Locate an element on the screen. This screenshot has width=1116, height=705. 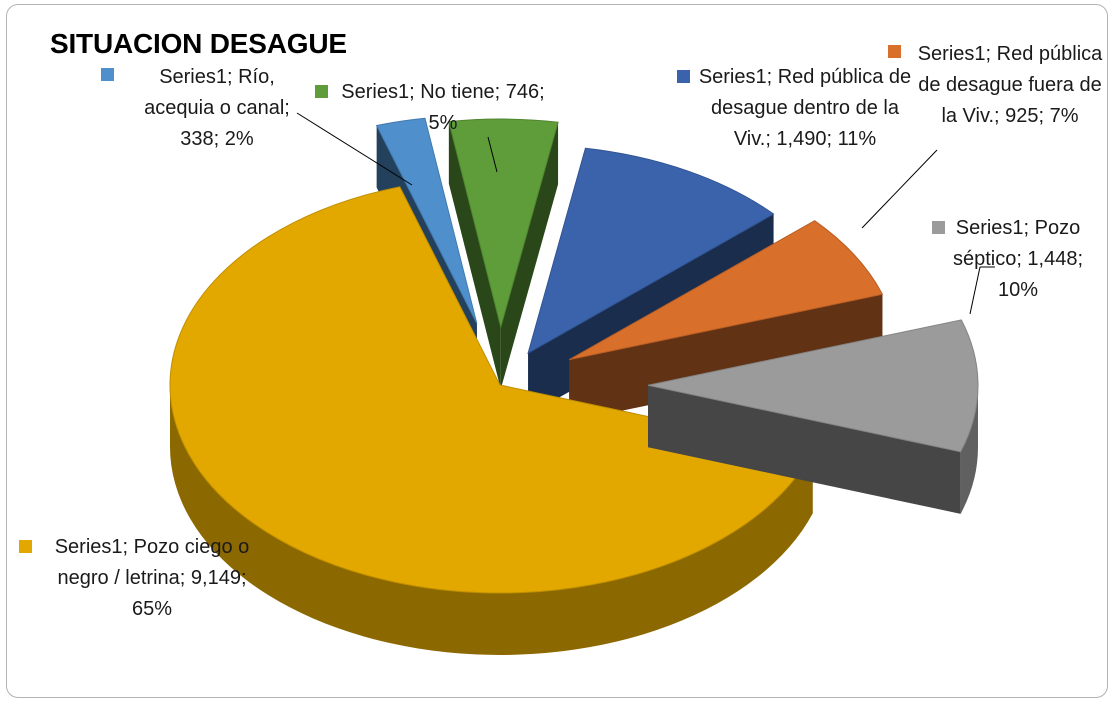
slice-top-no-tiene is located at coordinates (503, 223).